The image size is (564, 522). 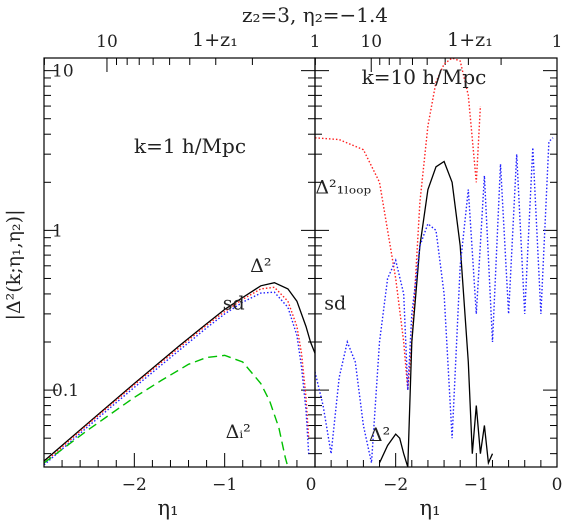 I want to click on right-top-tick-label: 1, so click(x=557, y=42).